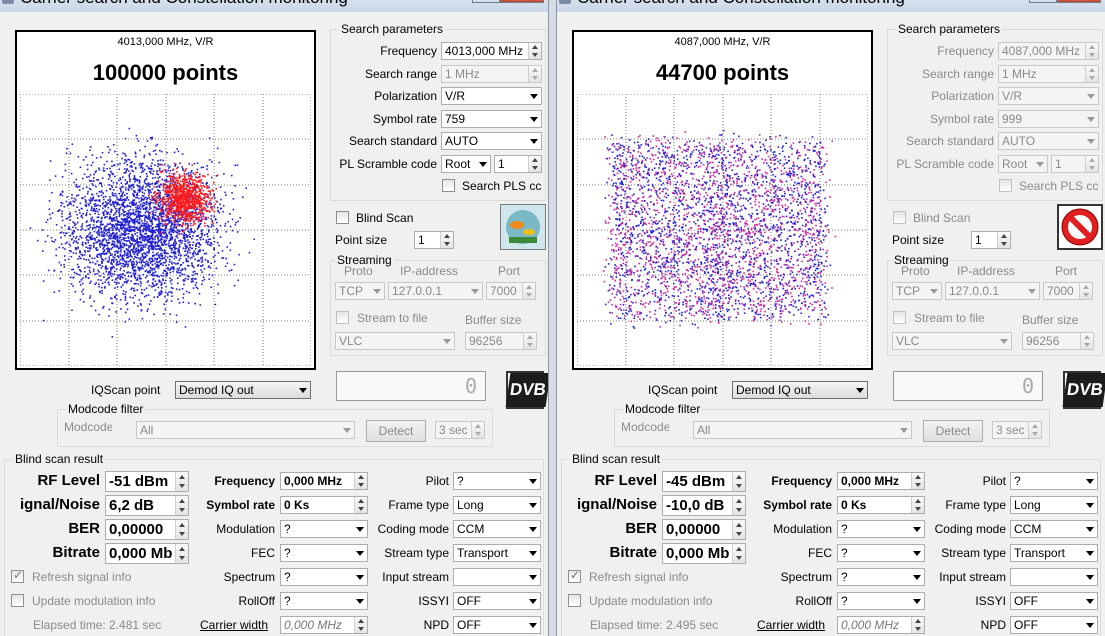 Image resolution: width=1105 pixels, height=636 pixels. What do you see at coordinates (497, 505) in the screenshot?
I see `frame-type-select: Long` at bounding box center [497, 505].